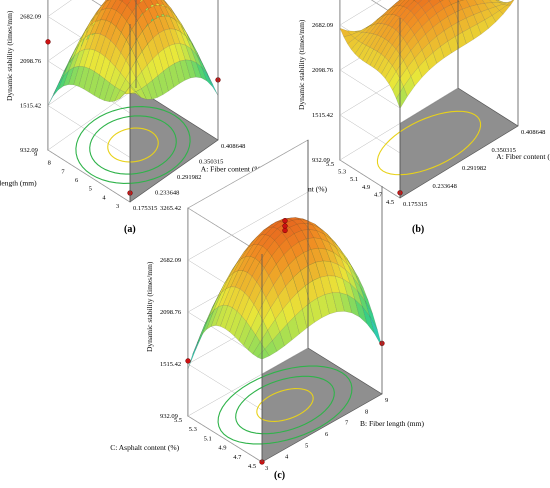 The image size is (550, 488). What do you see at coordinates (366, 411) in the screenshot?
I see `x-tick-label: 8` at bounding box center [366, 411].